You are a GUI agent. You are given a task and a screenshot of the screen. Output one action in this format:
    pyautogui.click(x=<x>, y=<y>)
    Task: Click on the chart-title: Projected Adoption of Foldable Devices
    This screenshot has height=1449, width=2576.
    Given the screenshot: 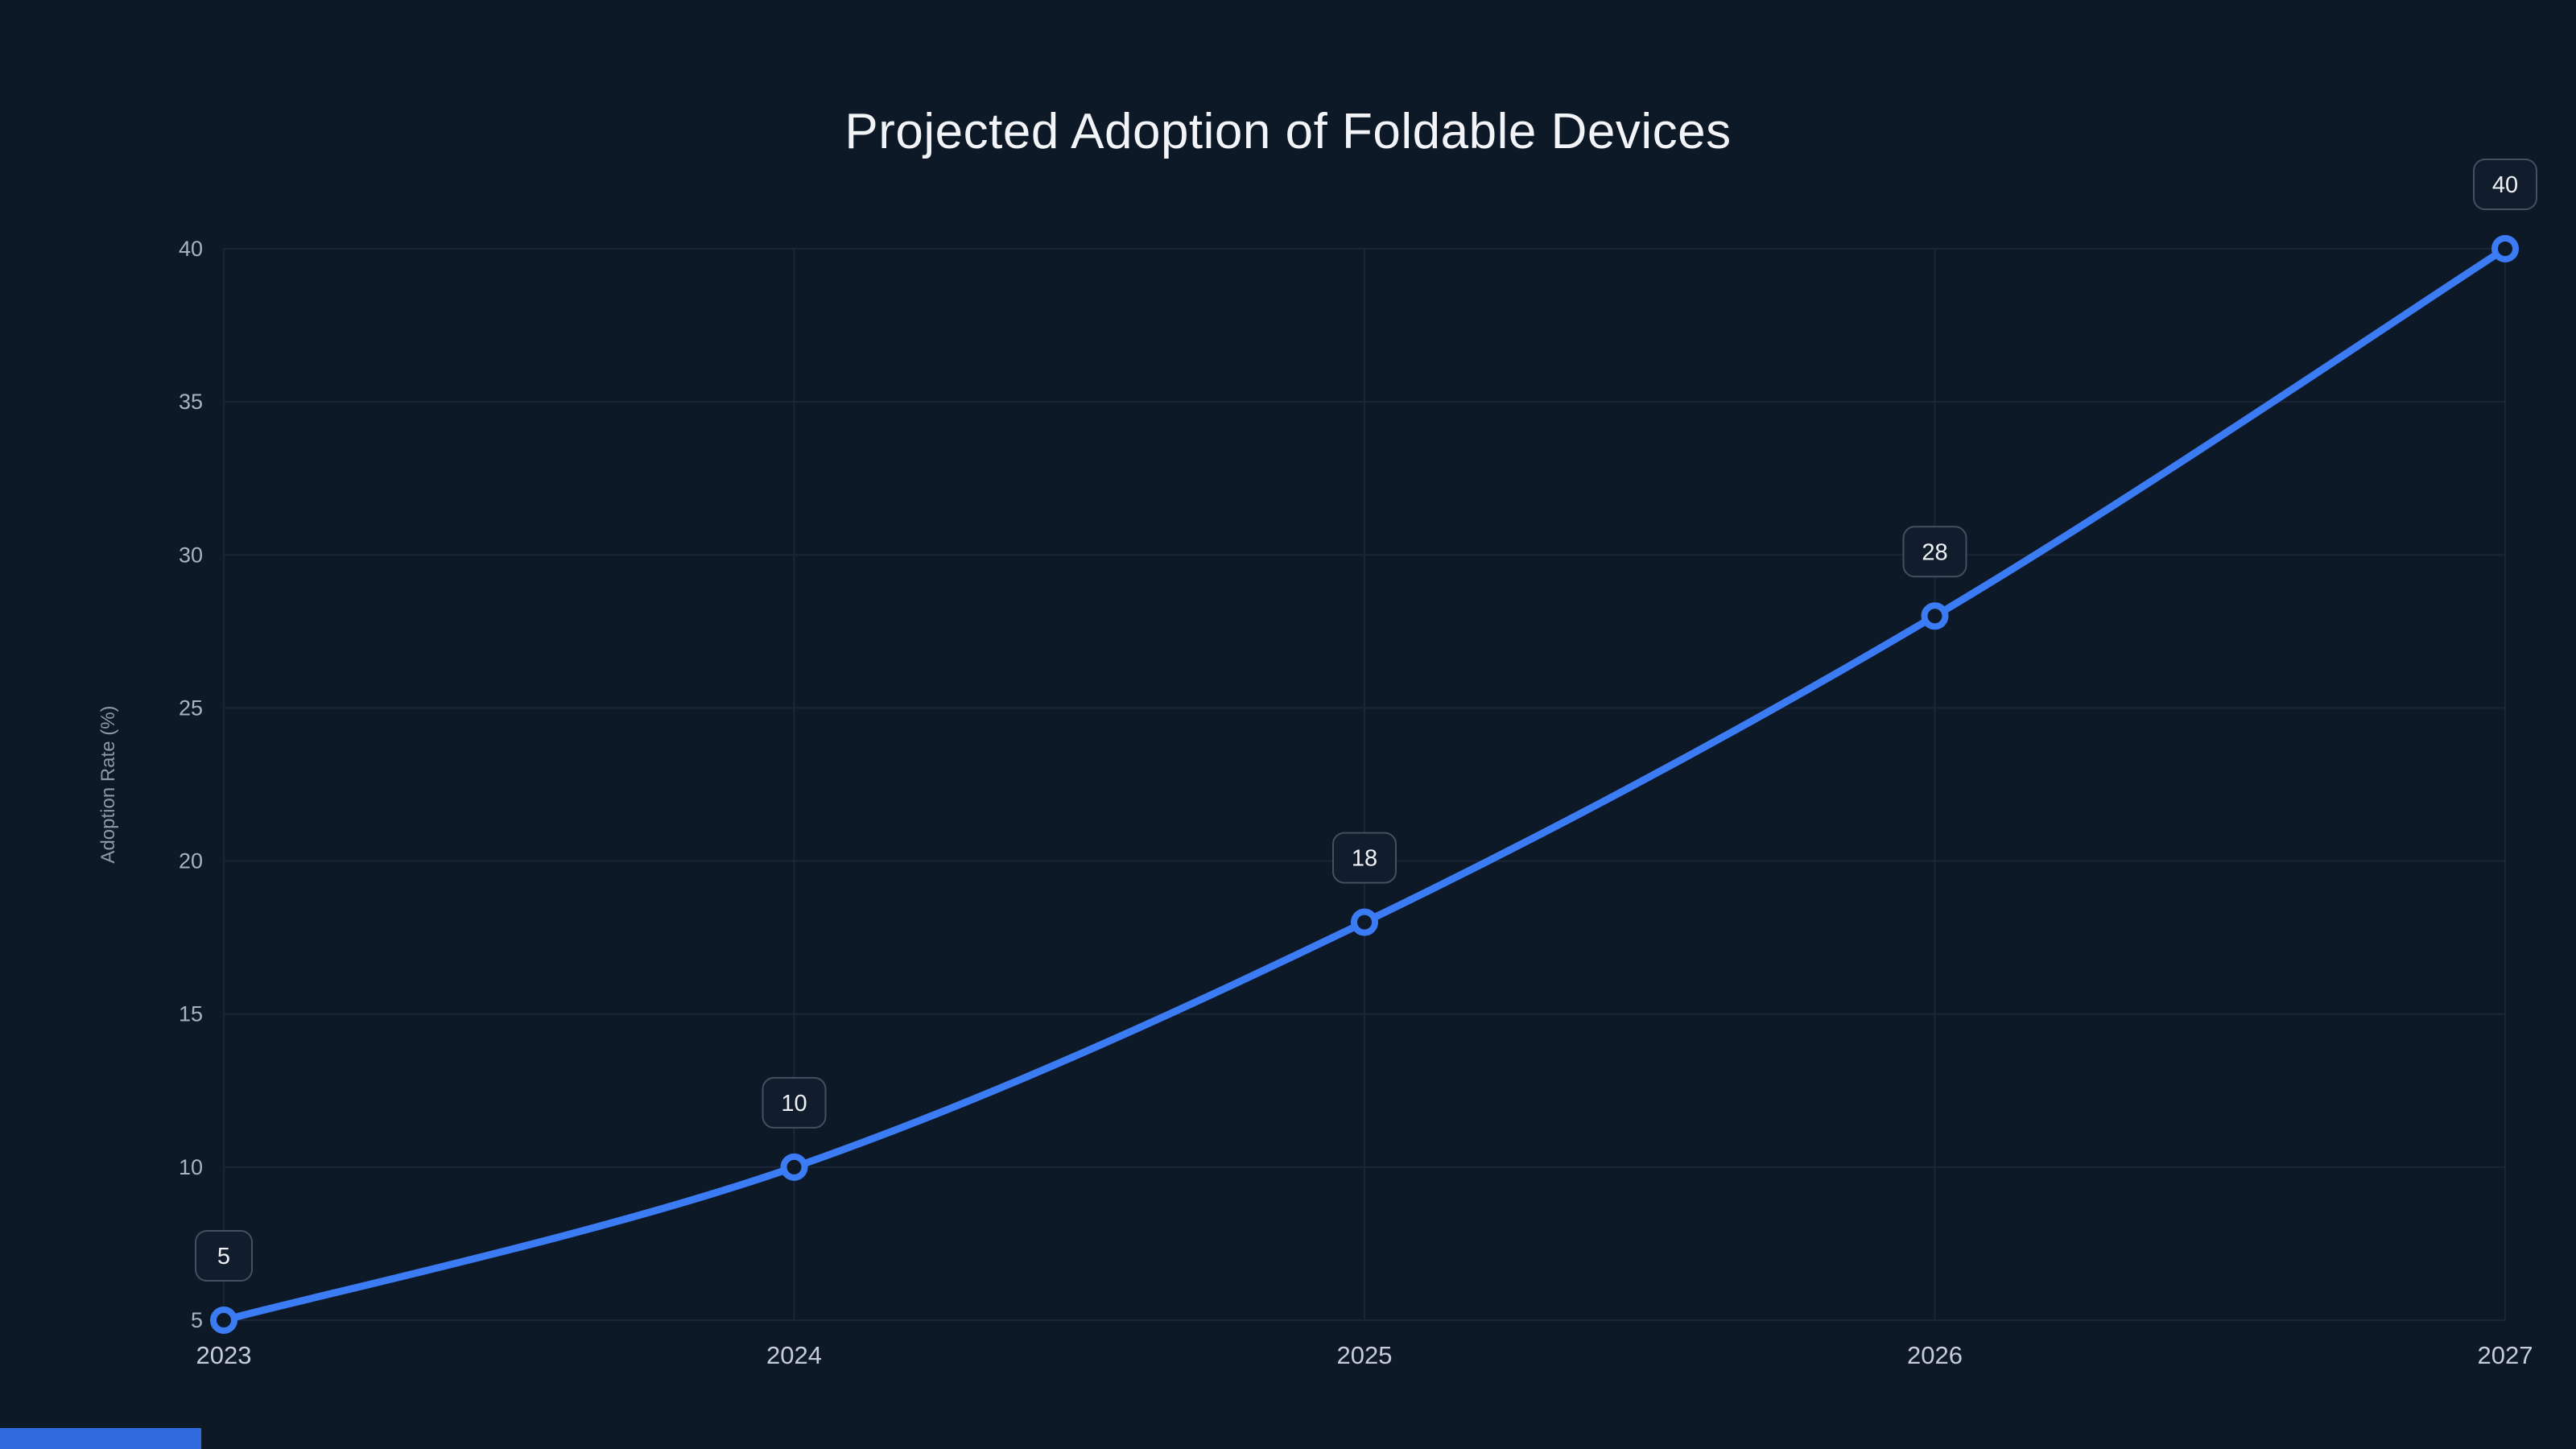 What is the action you would take?
    pyautogui.click(x=1288, y=131)
    